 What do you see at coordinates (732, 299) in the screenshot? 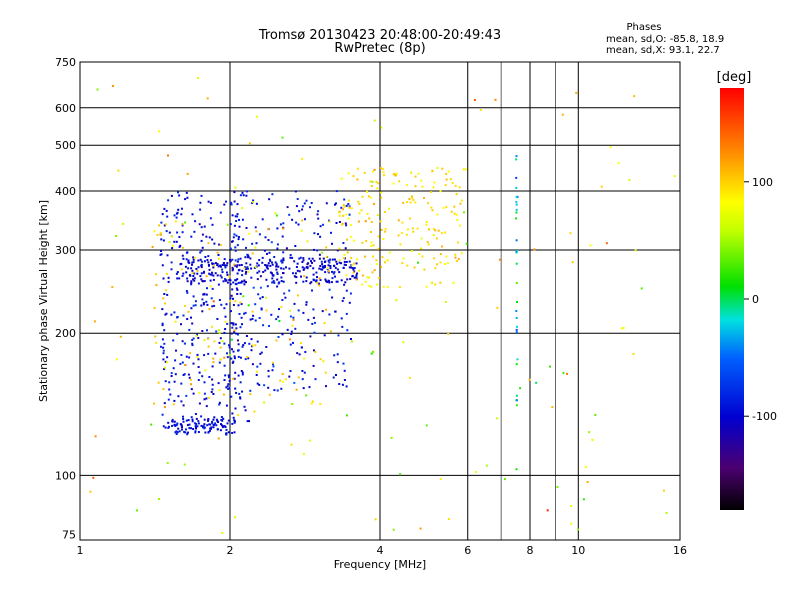
I see `colorbar-gradient` at bounding box center [732, 299].